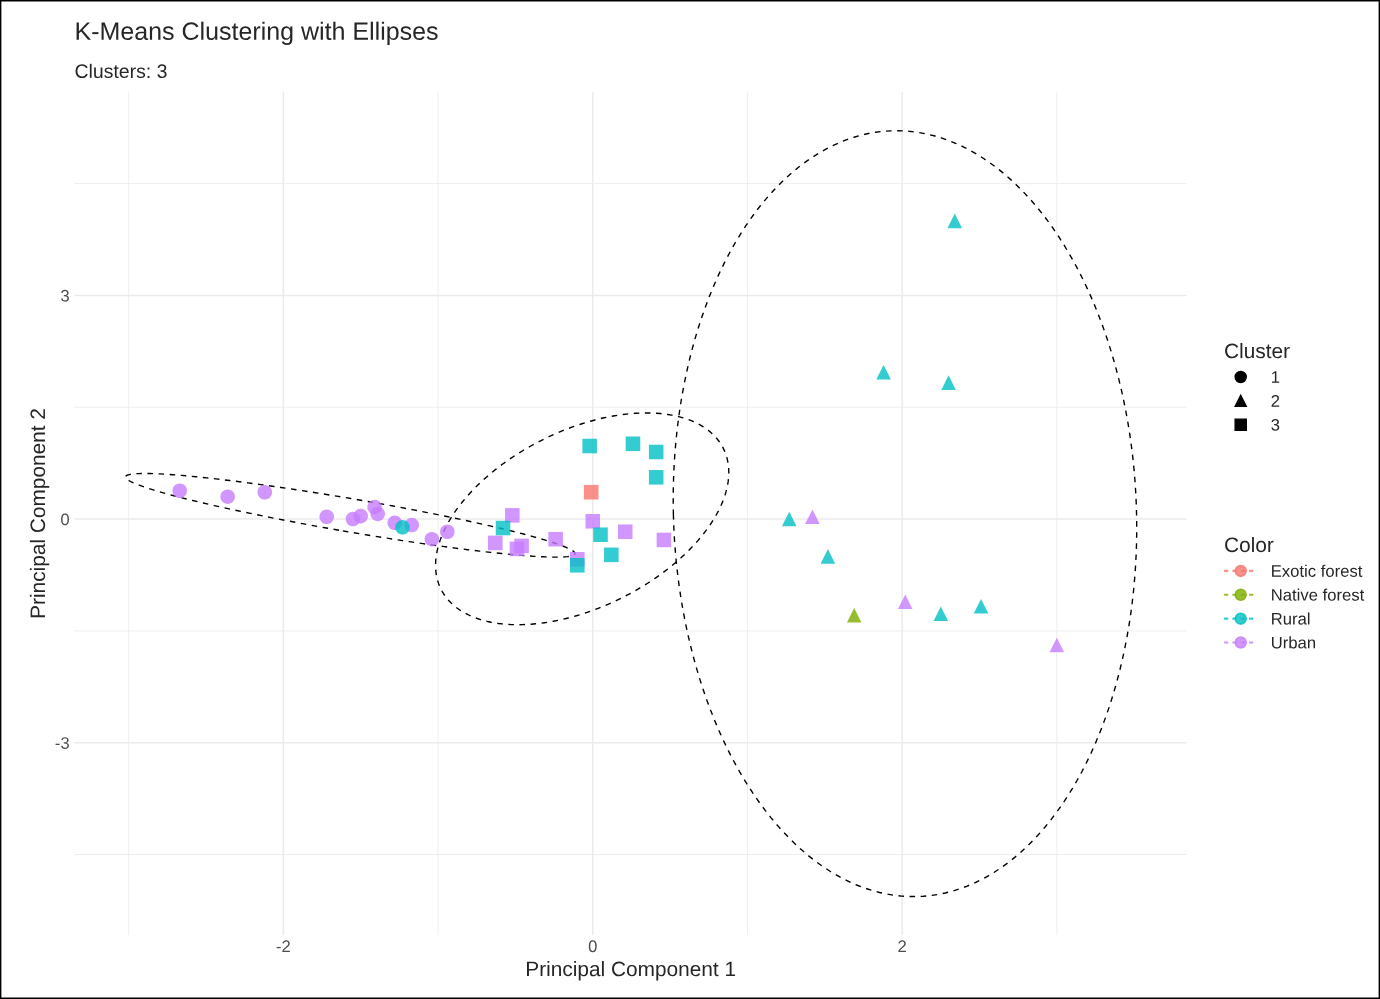  Describe the element at coordinates (39, 513) in the screenshot. I see `y-axis-title: Principal Component 2` at that location.